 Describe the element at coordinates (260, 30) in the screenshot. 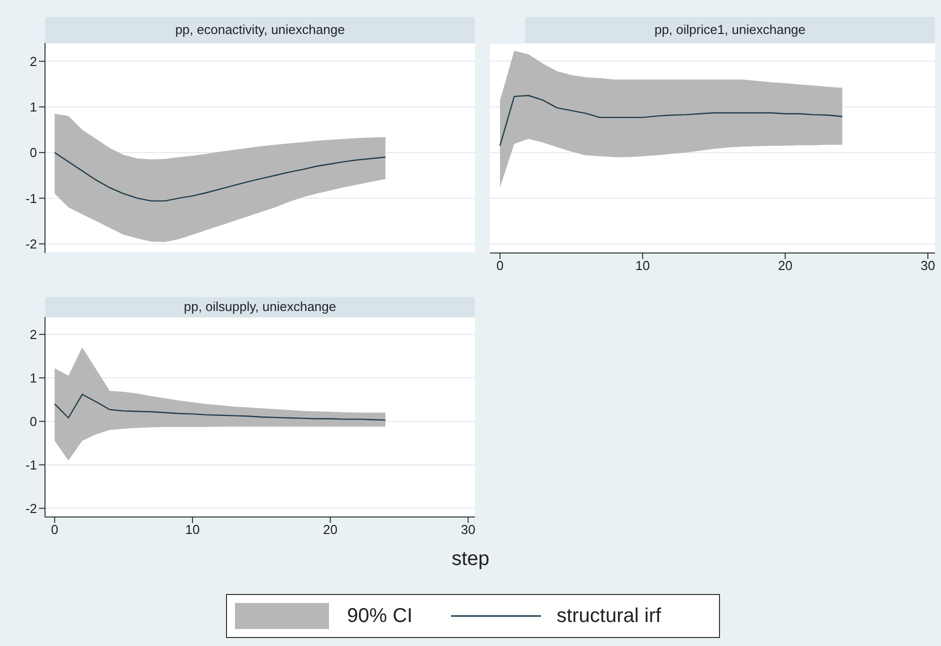

I see `chart-title: pp, econactivity, uniexchange` at that location.